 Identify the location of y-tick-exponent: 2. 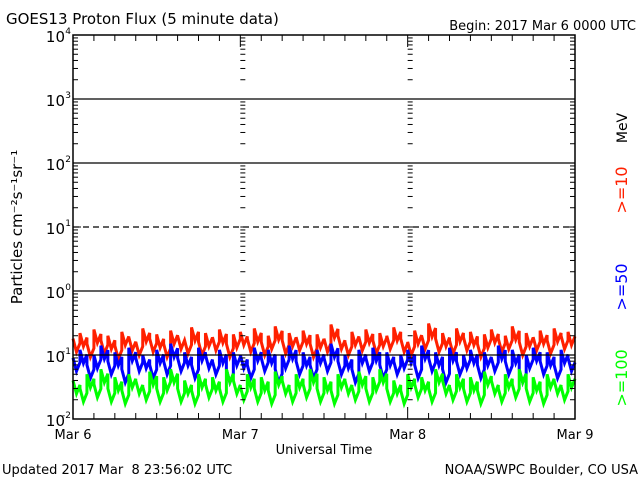
(68, 160).